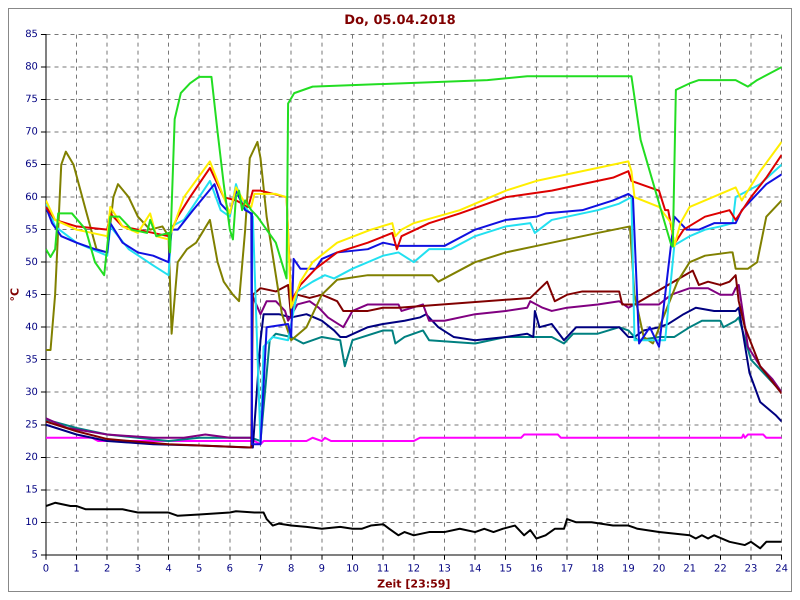 The width and height of the screenshot is (800, 600). What do you see at coordinates (597, 568) in the screenshot?
I see `x-tick-label: 18` at bounding box center [597, 568].